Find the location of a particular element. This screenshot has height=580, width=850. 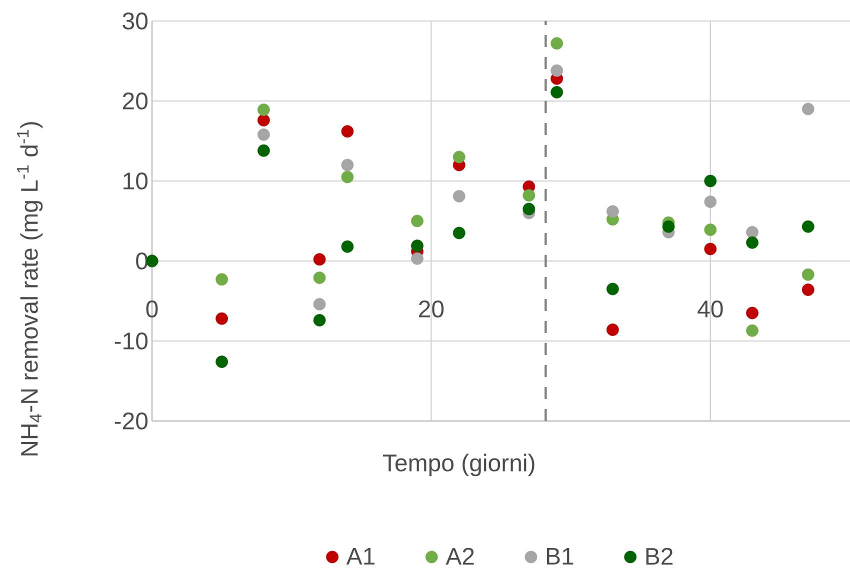

x-axis-title: Tempo (giorni) is located at coordinates (458, 465).